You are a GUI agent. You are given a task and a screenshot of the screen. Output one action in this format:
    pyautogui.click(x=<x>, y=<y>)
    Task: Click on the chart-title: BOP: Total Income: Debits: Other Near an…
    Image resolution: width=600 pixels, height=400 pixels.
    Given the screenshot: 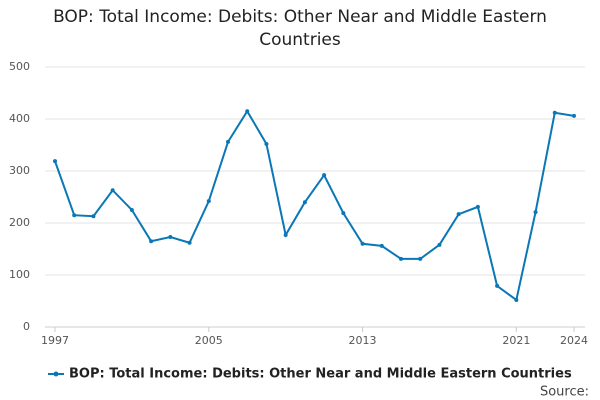 What is the action you would take?
    pyautogui.click(x=300, y=28)
    